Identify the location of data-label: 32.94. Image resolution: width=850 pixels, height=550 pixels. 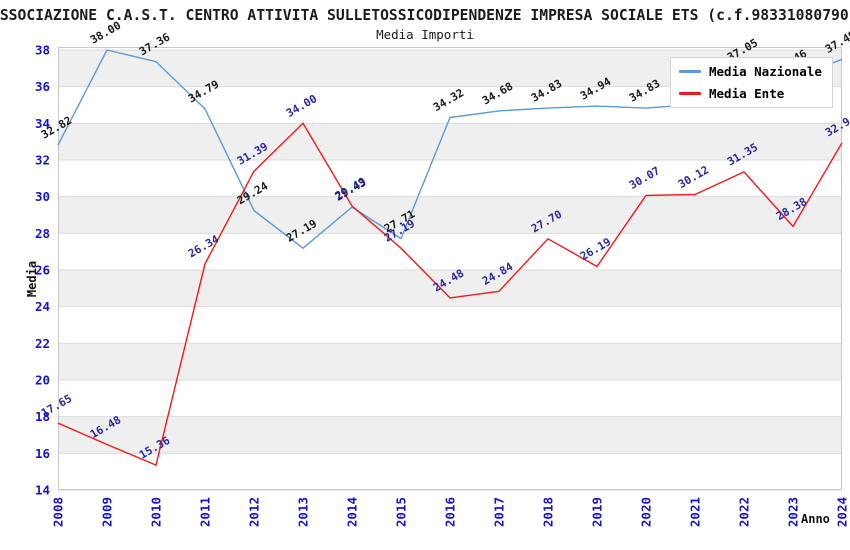
(836, 125).